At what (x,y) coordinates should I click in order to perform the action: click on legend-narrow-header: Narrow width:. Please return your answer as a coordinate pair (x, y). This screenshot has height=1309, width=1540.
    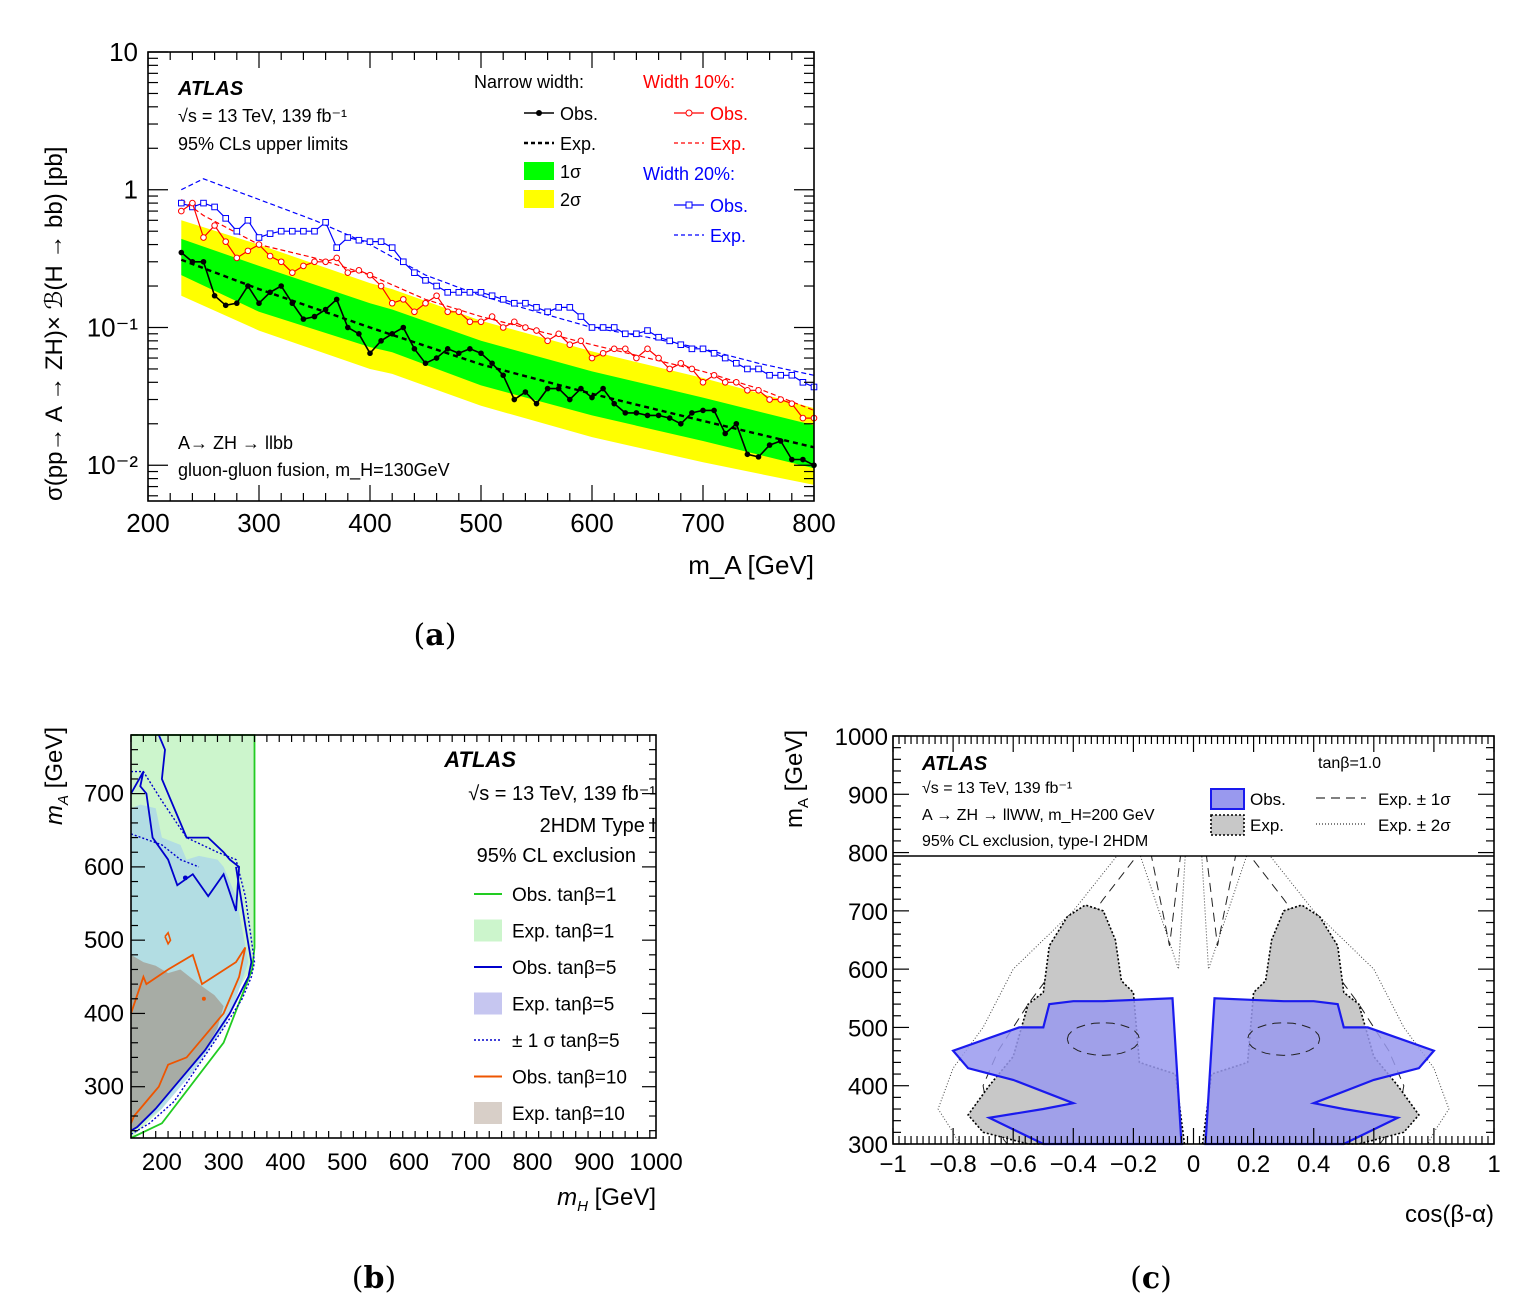
    Looking at the image, I should click on (529, 82).